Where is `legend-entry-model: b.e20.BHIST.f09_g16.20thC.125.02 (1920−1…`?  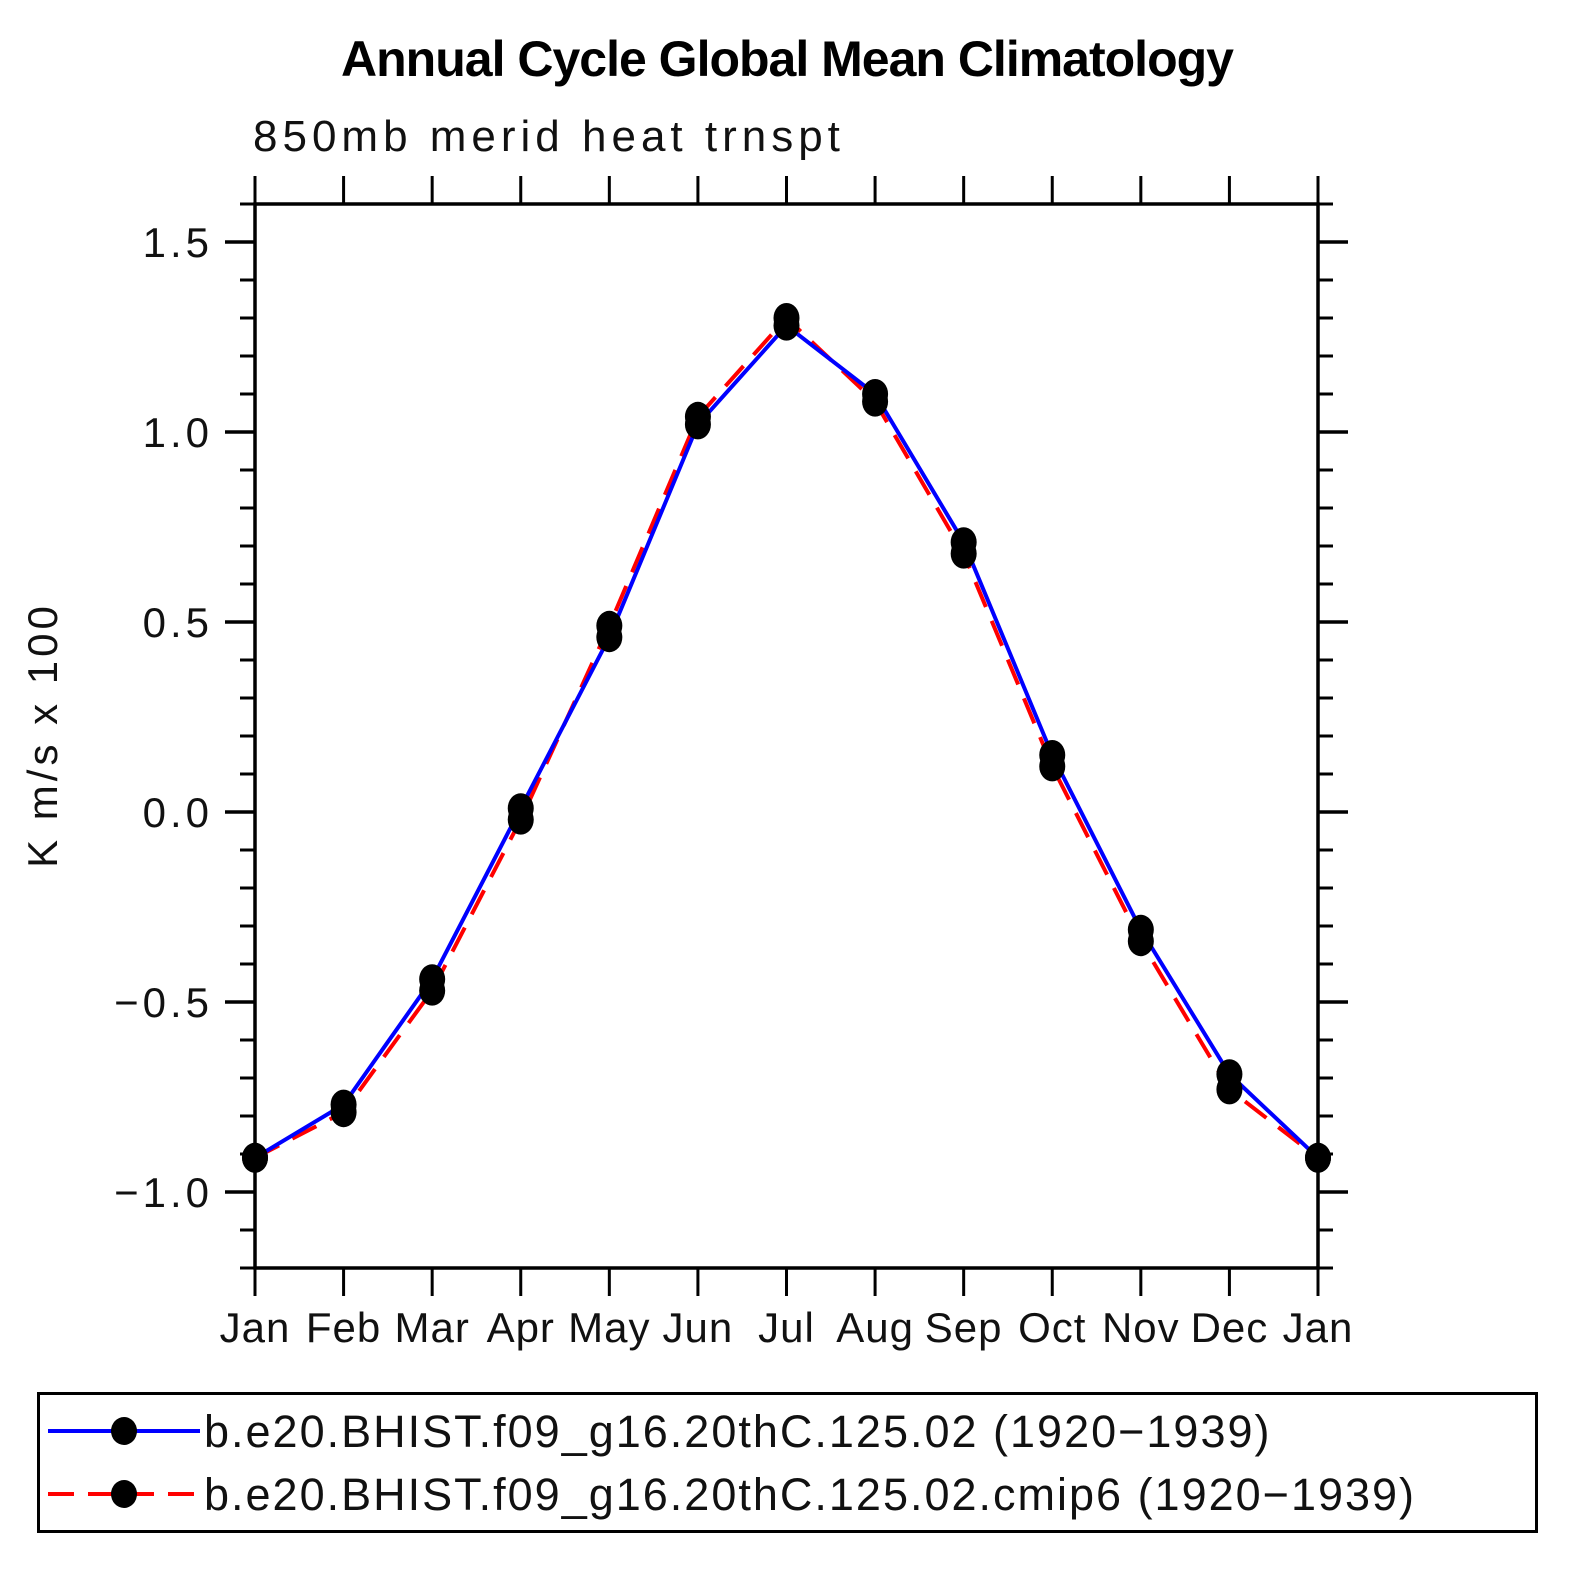 legend-entry-model: b.e20.BHIST.f09_g16.20thC.125.02 (1920−1… is located at coordinates (787, 1431).